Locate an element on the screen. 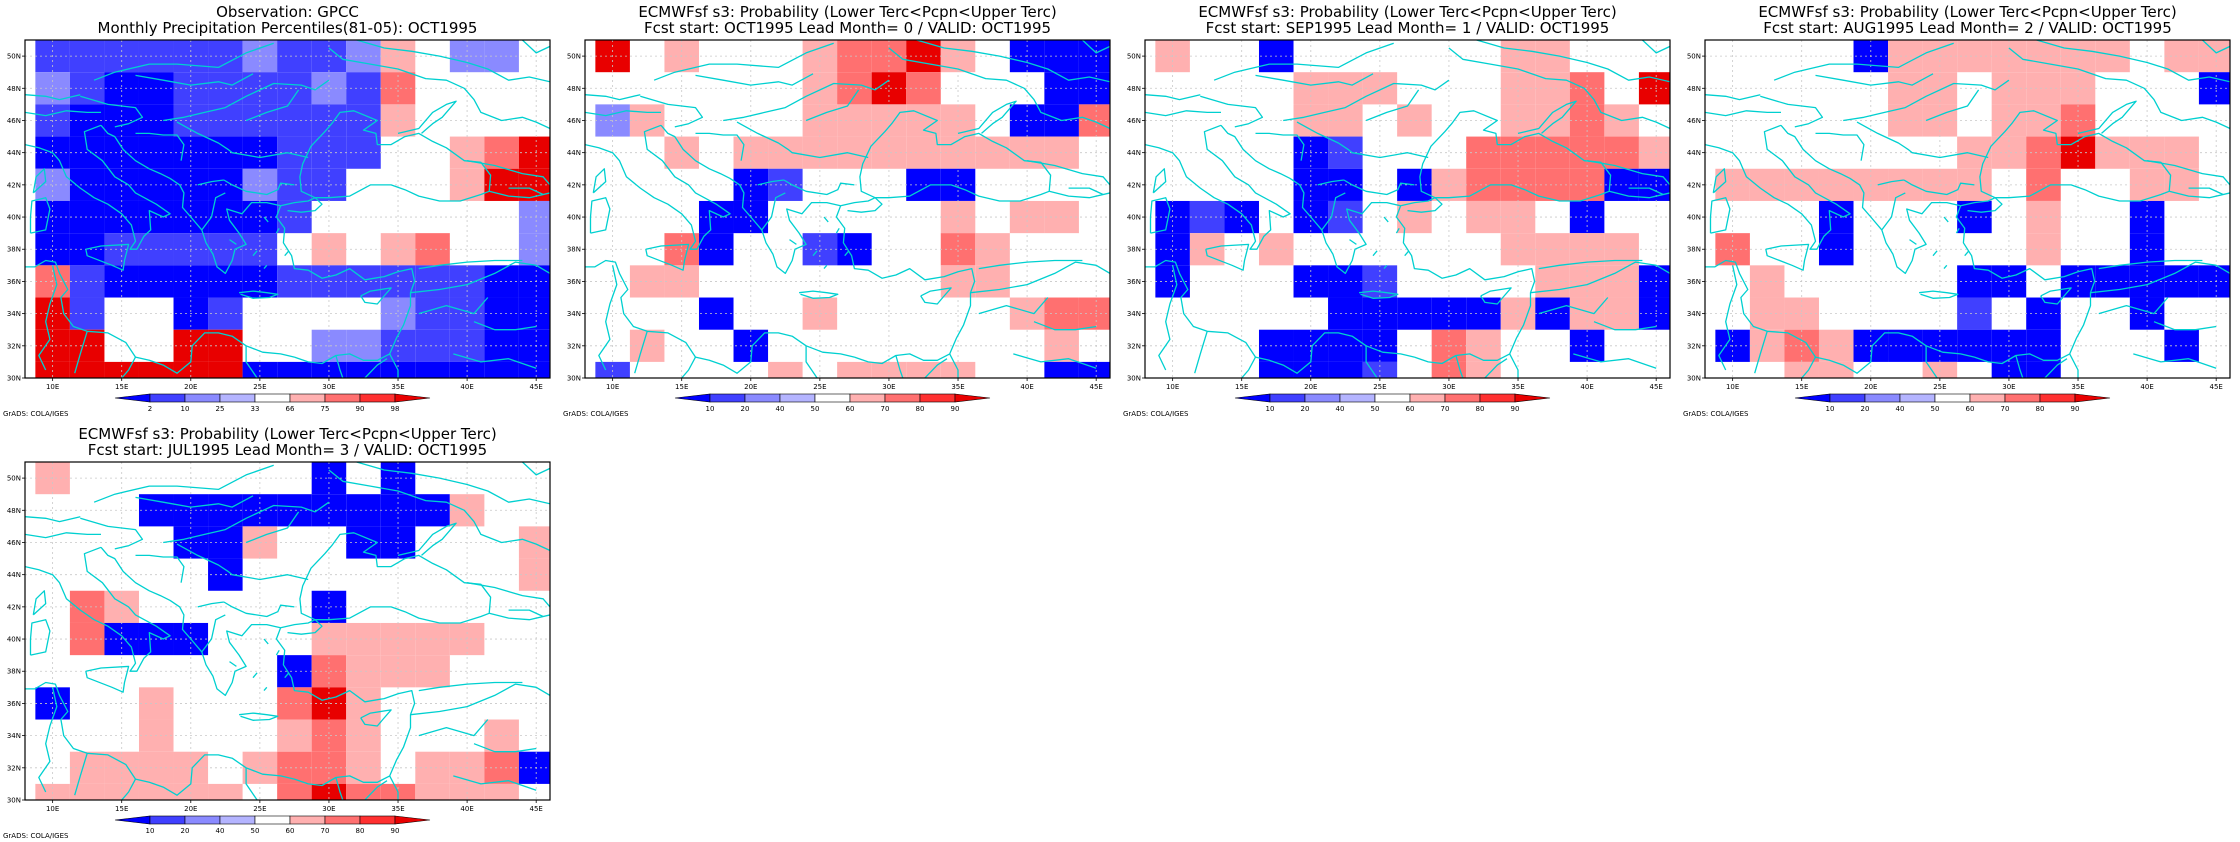 The image size is (2240, 842). lon-tick-label: 10E is located at coordinates (52, 809).